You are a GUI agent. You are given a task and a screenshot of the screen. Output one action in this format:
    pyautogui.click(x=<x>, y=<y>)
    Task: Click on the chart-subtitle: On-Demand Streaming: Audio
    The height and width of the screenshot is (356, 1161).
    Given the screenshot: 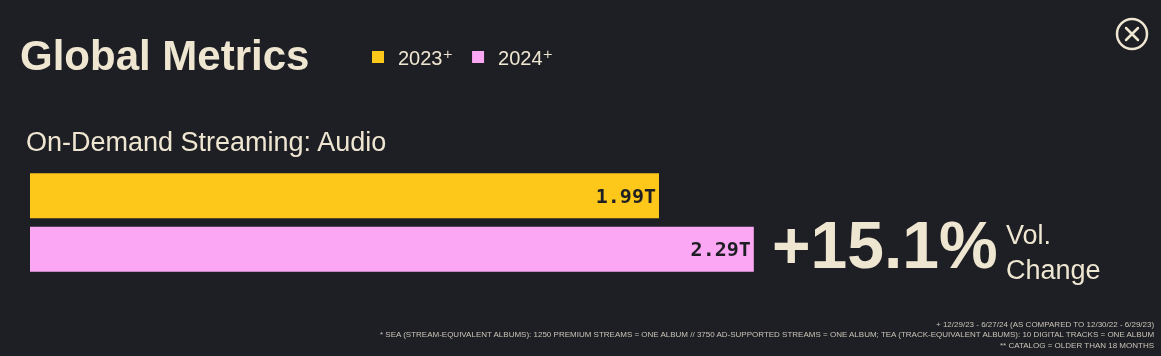 What is the action you would take?
    pyautogui.click(x=206, y=142)
    